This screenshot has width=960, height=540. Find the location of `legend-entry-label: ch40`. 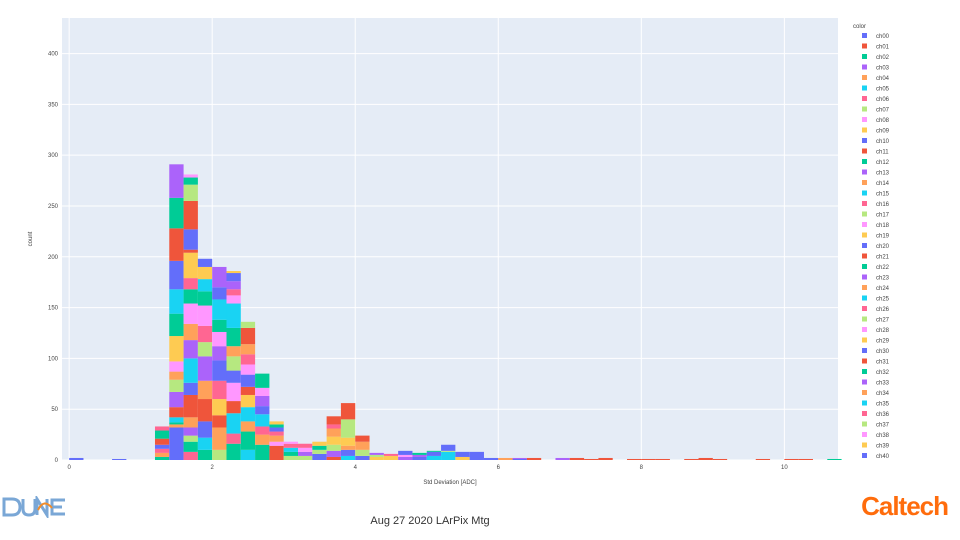

legend-entry-label: ch40 is located at coordinates (883, 457).